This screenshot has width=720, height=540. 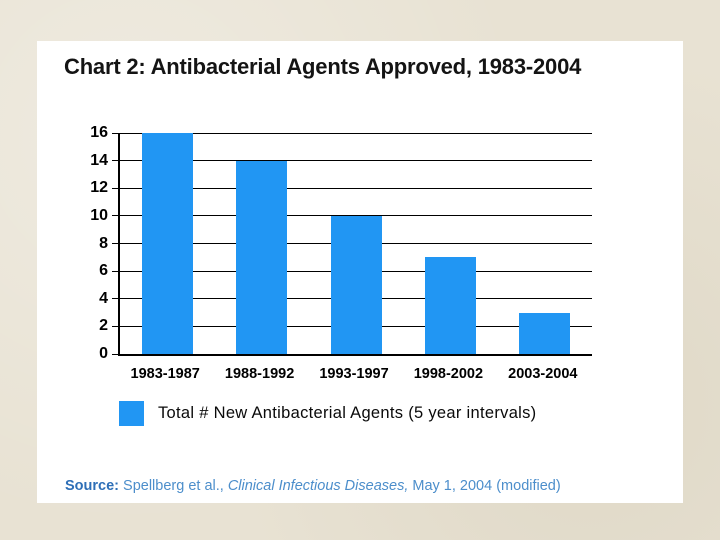 I want to click on bar-1988-1992, so click(x=262, y=257).